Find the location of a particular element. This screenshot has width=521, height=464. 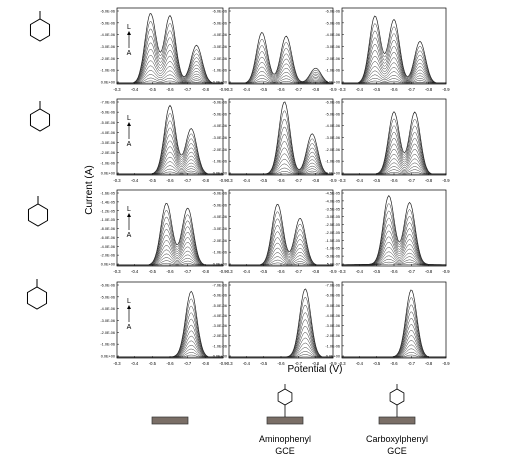

arrow-label-bottom: A is located at coordinates (129, 144).